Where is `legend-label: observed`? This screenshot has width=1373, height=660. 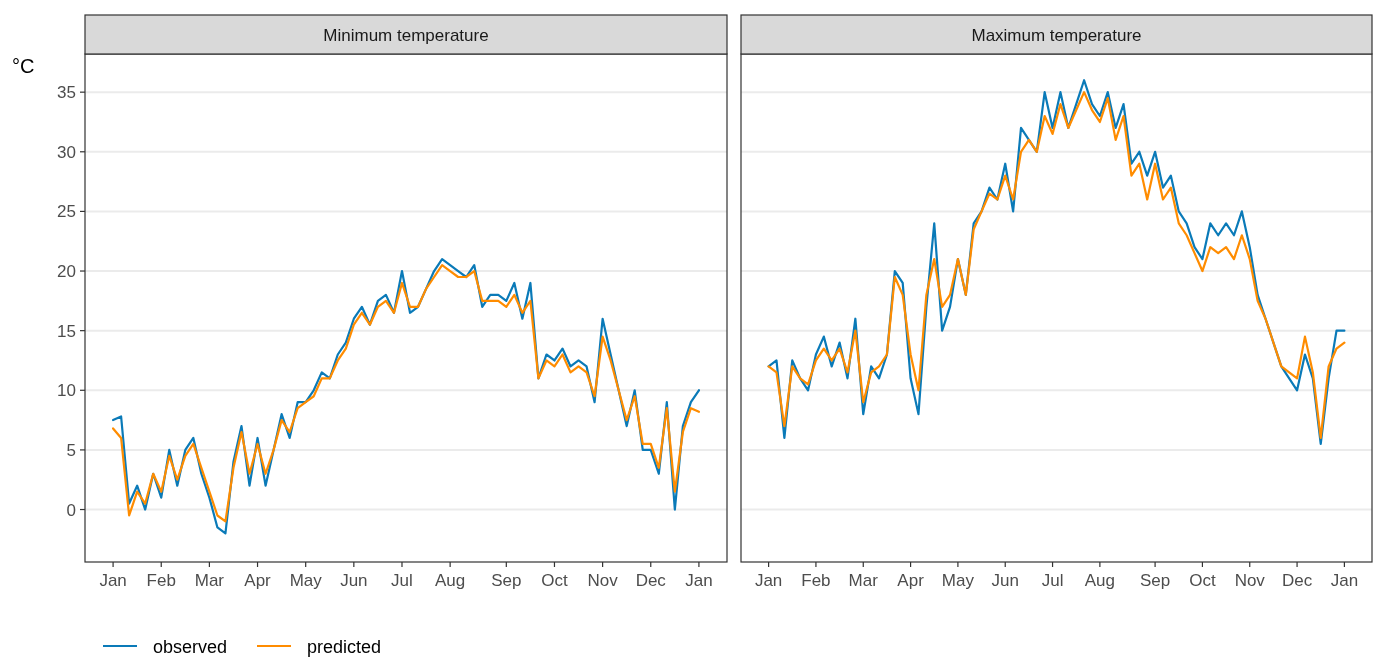 legend-label: observed is located at coordinates (190, 647).